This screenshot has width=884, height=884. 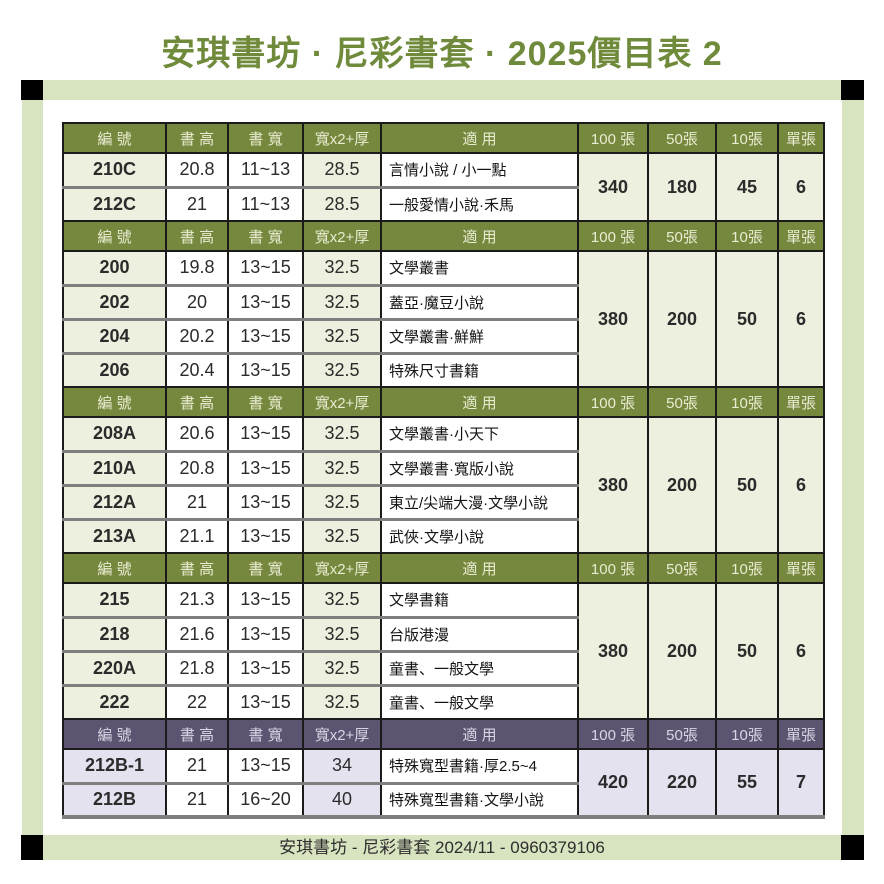 What do you see at coordinates (197, 536) in the screenshot?
I see `cell-book-height: 21.1` at bounding box center [197, 536].